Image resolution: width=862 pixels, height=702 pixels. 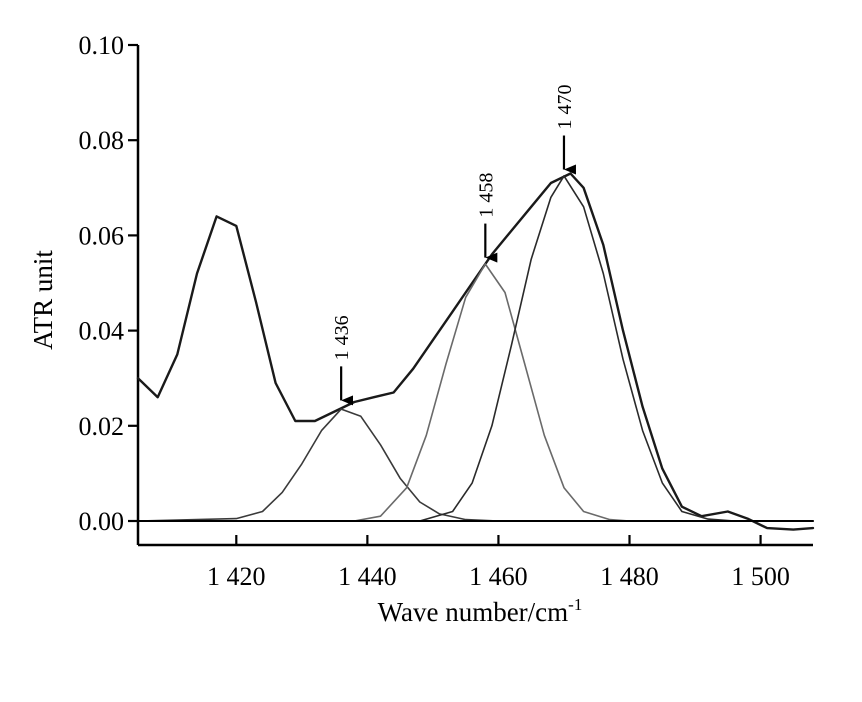 I want to click on x-axis-title-main: Wave number/cm, so click(x=473, y=612).